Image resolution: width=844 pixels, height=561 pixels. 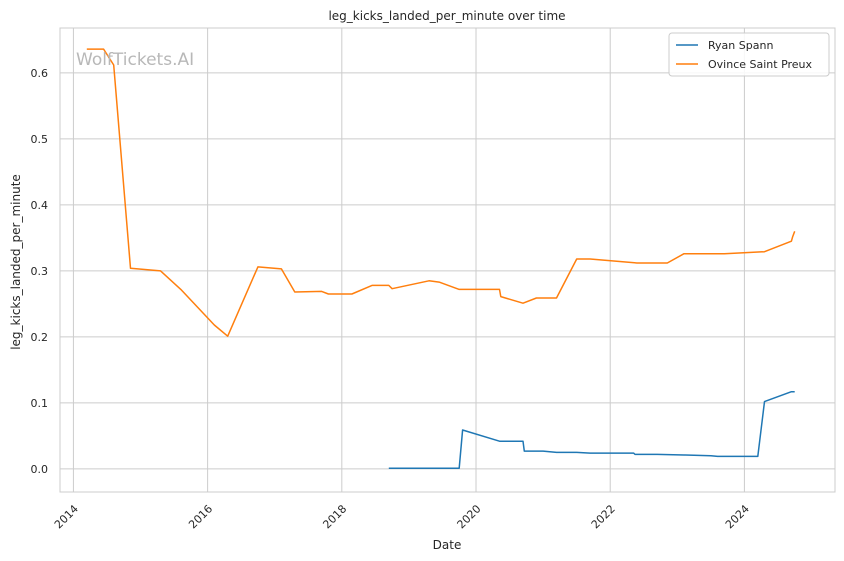 What do you see at coordinates (135, 60) in the screenshot?
I see `watermark-text: WolfTickets.AI` at bounding box center [135, 60].